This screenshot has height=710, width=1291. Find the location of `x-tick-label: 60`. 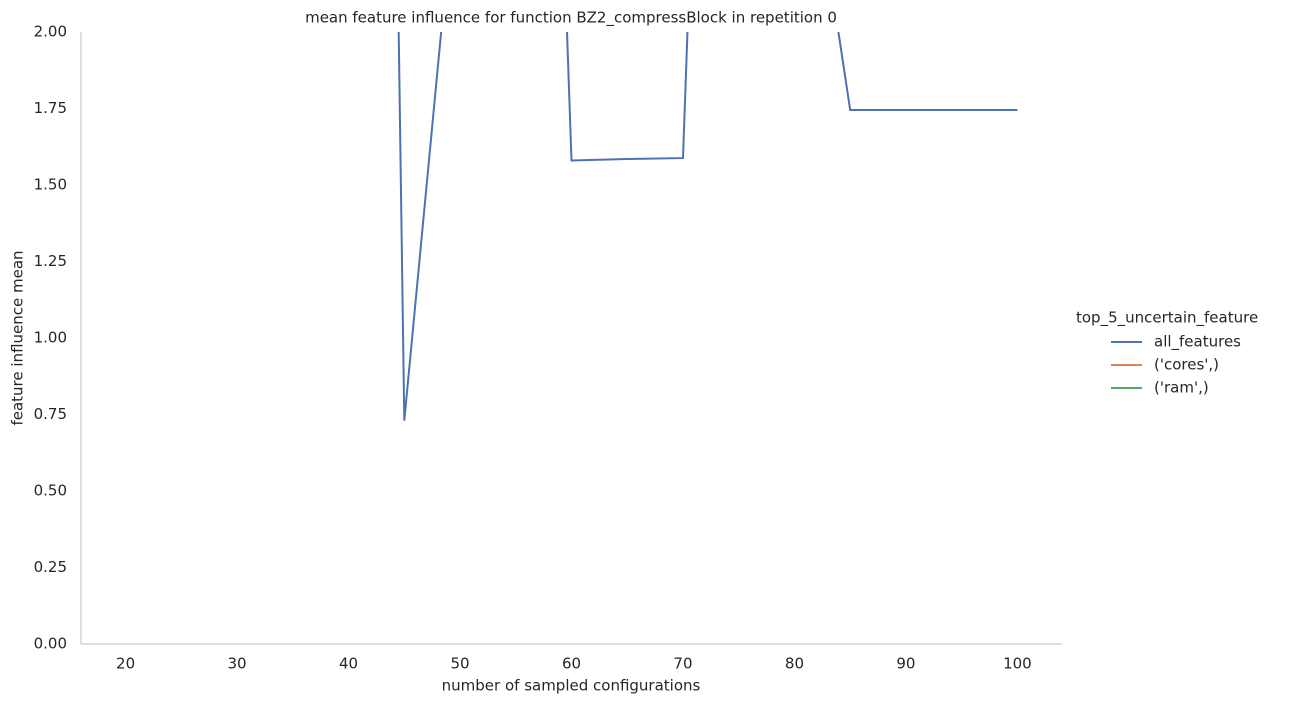

x-tick-label: 60 is located at coordinates (571, 664).